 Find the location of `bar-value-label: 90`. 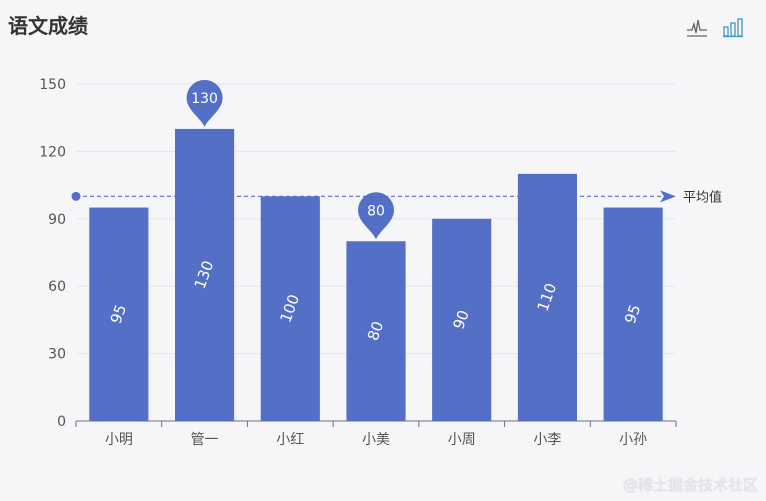

bar-value-label: 90 is located at coordinates (461, 320).